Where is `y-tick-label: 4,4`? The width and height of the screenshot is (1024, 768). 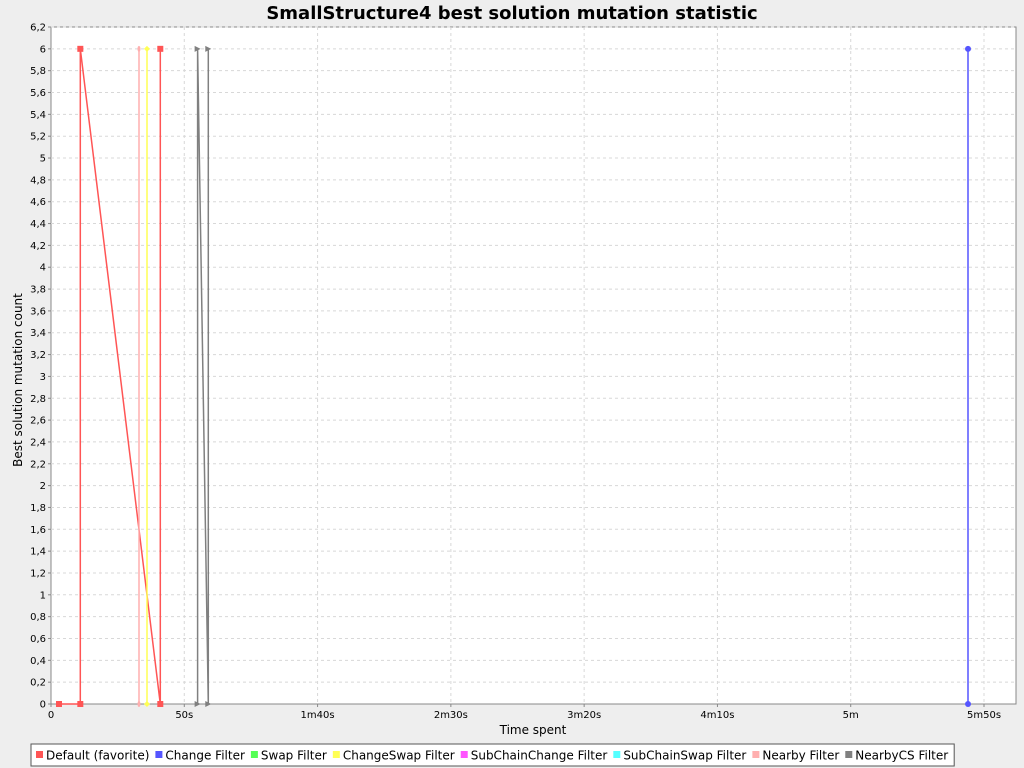
y-tick-label: 4,4 is located at coordinates (38, 224).